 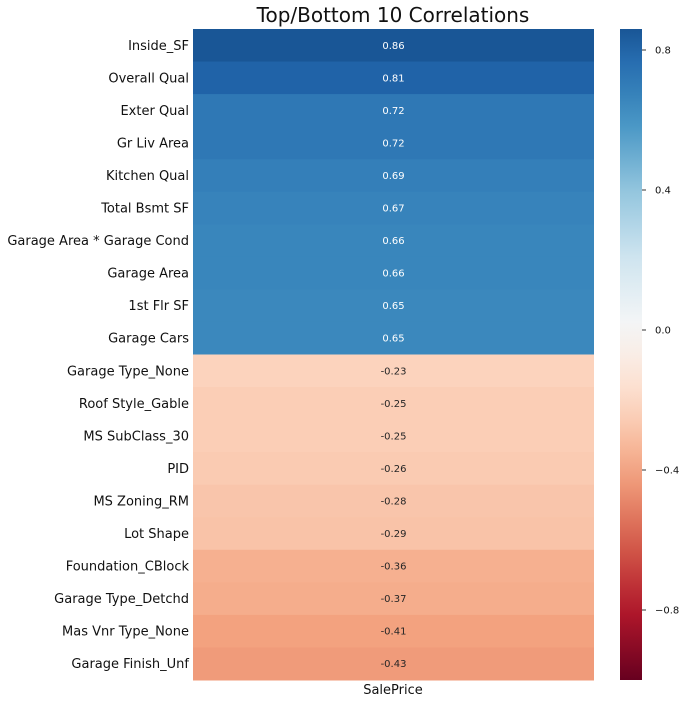 I want to click on cell-value-label: 0.86, so click(x=393, y=46).